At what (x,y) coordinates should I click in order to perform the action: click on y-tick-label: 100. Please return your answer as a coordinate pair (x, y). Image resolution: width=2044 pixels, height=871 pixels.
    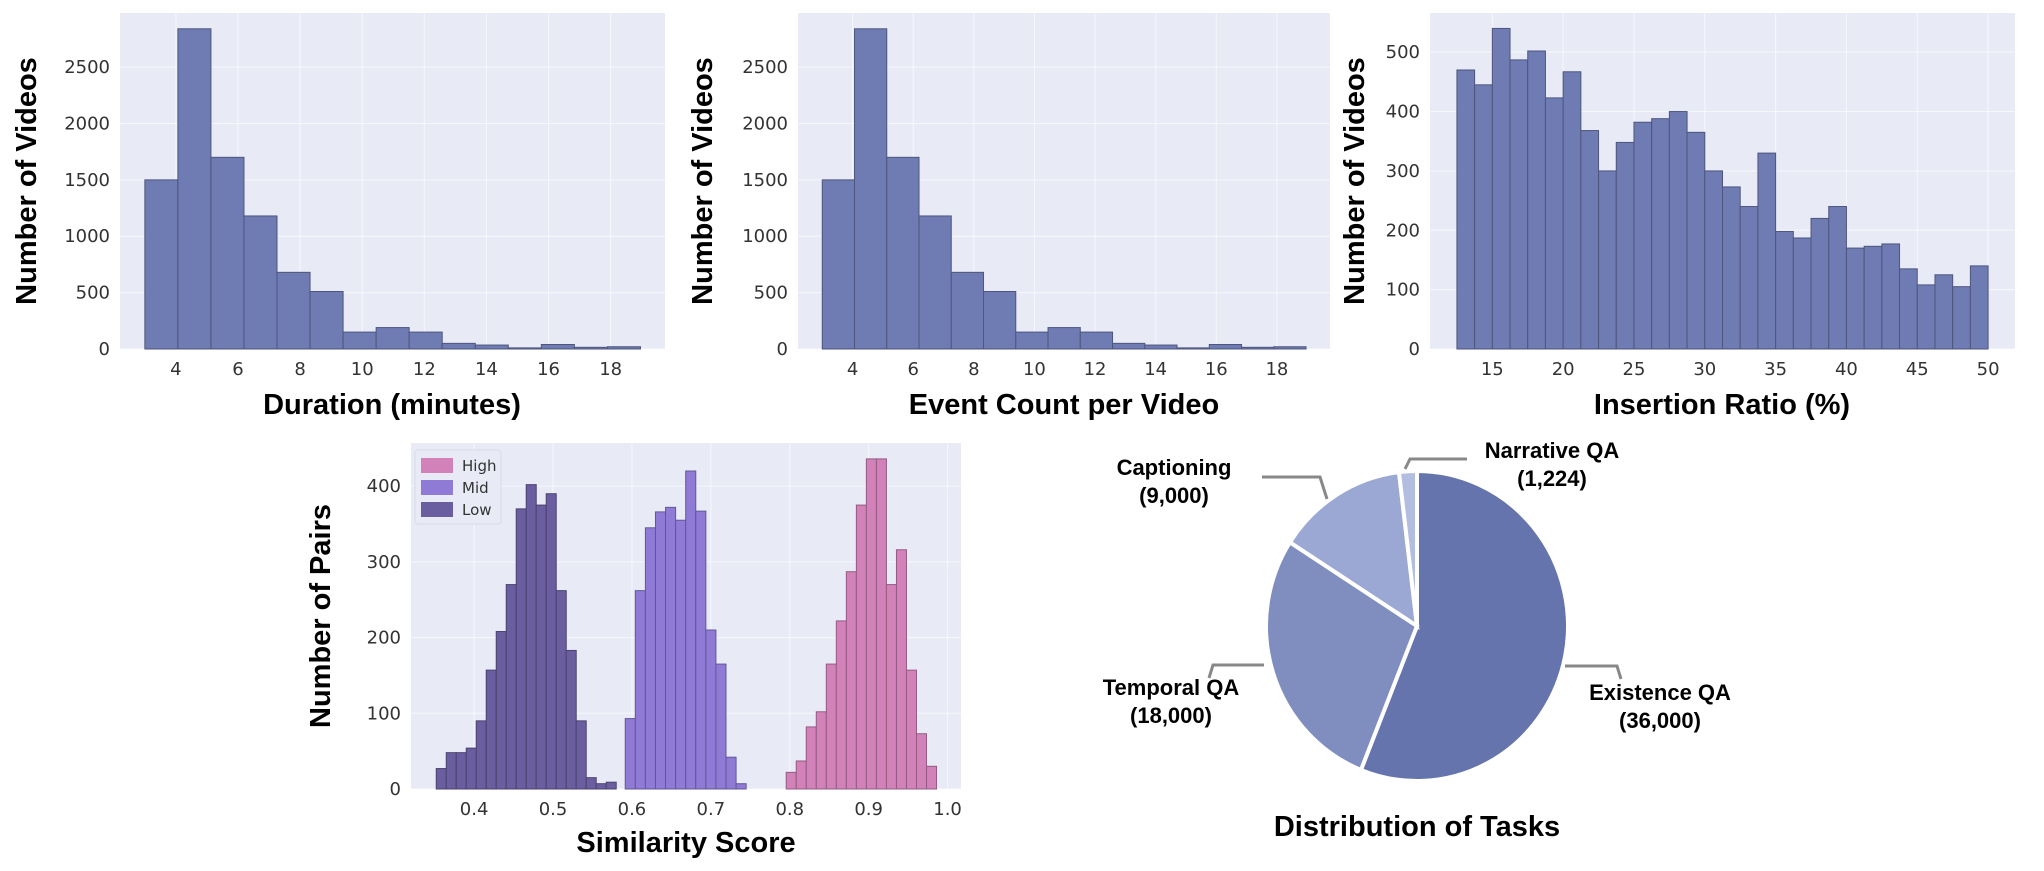
    Looking at the image, I should click on (384, 713).